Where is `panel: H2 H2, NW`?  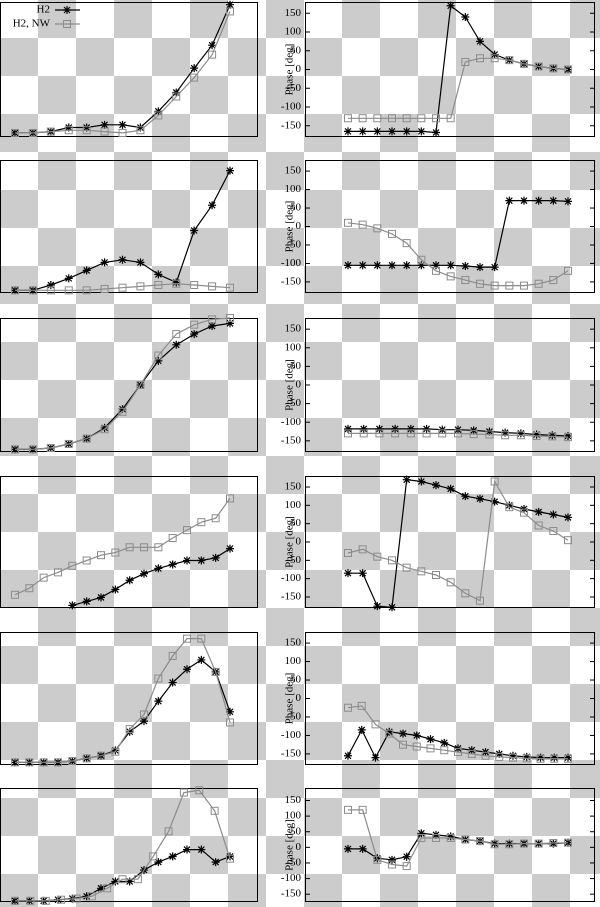
panel: H2 H2, NW is located at coordinates (129, 68).